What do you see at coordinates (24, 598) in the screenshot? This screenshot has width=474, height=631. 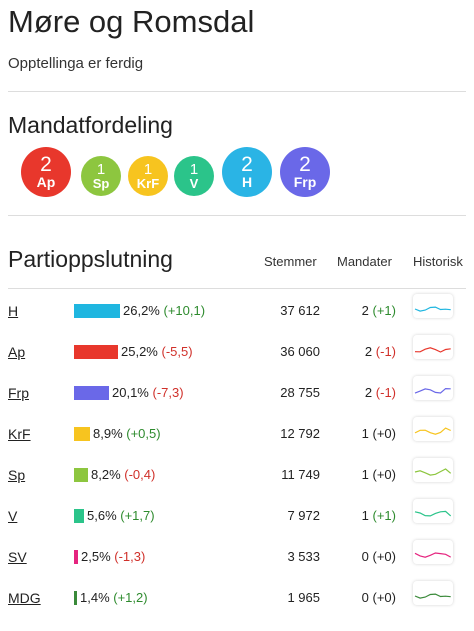 I see `party-link: MDG` at bounding box center [24, 598].